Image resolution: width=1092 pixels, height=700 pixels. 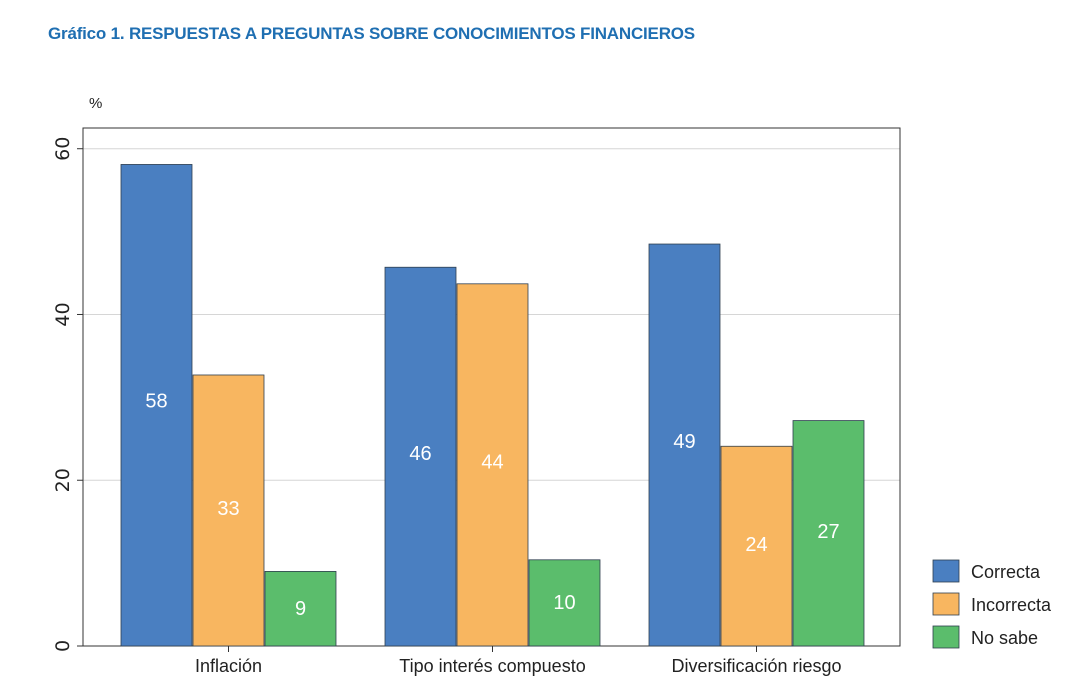 What do you see at coordinates (95, 103) in the screenshot?
I see `y-axis-unit: %` at bounding box center [95, 103].